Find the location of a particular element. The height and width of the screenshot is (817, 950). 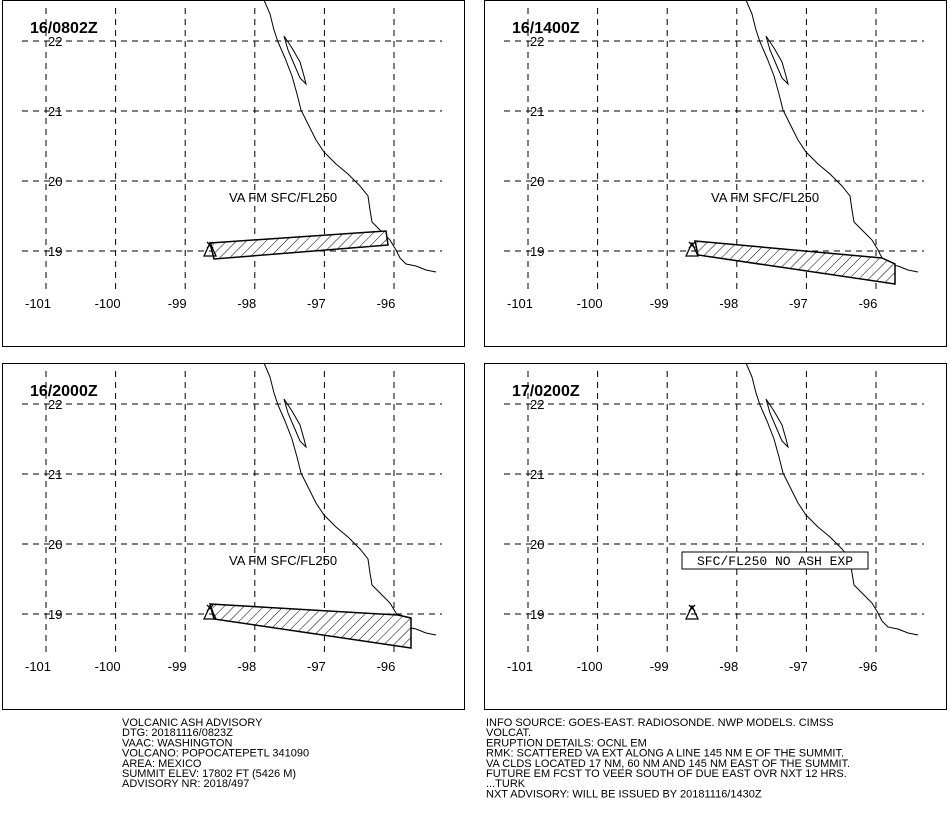

time-label: 16/0802Z is located at coordinates (64, 28).